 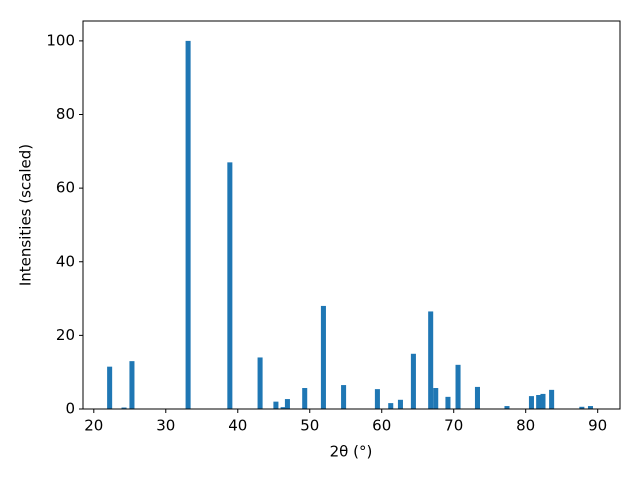 I want to click on x-tick-label: 30, so click(x=165, y=426).